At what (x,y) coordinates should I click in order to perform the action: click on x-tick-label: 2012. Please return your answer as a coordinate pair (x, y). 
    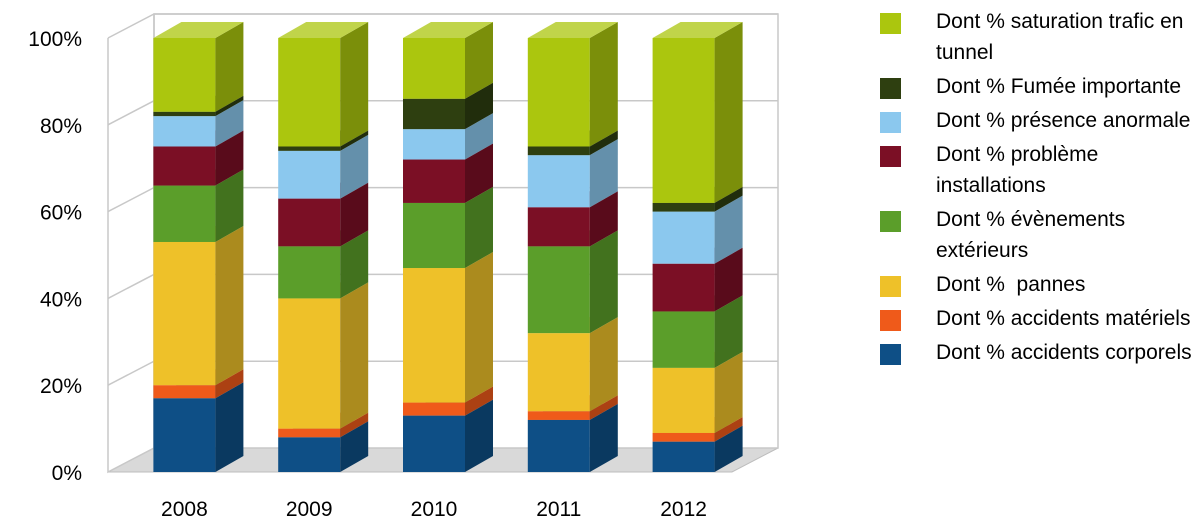
    Looking at the image, I should click on (683, 509).